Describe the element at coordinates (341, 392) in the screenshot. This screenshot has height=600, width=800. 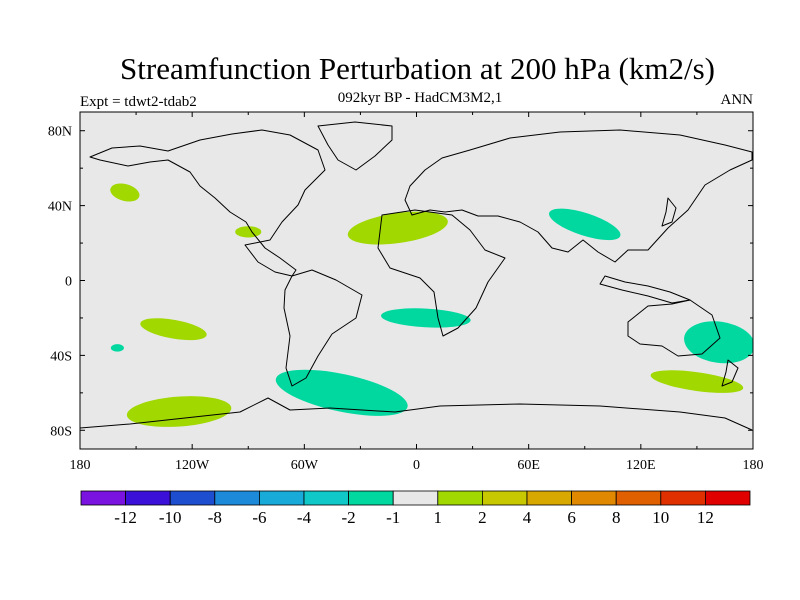
I see `anomaly-south-america-low` at that location.